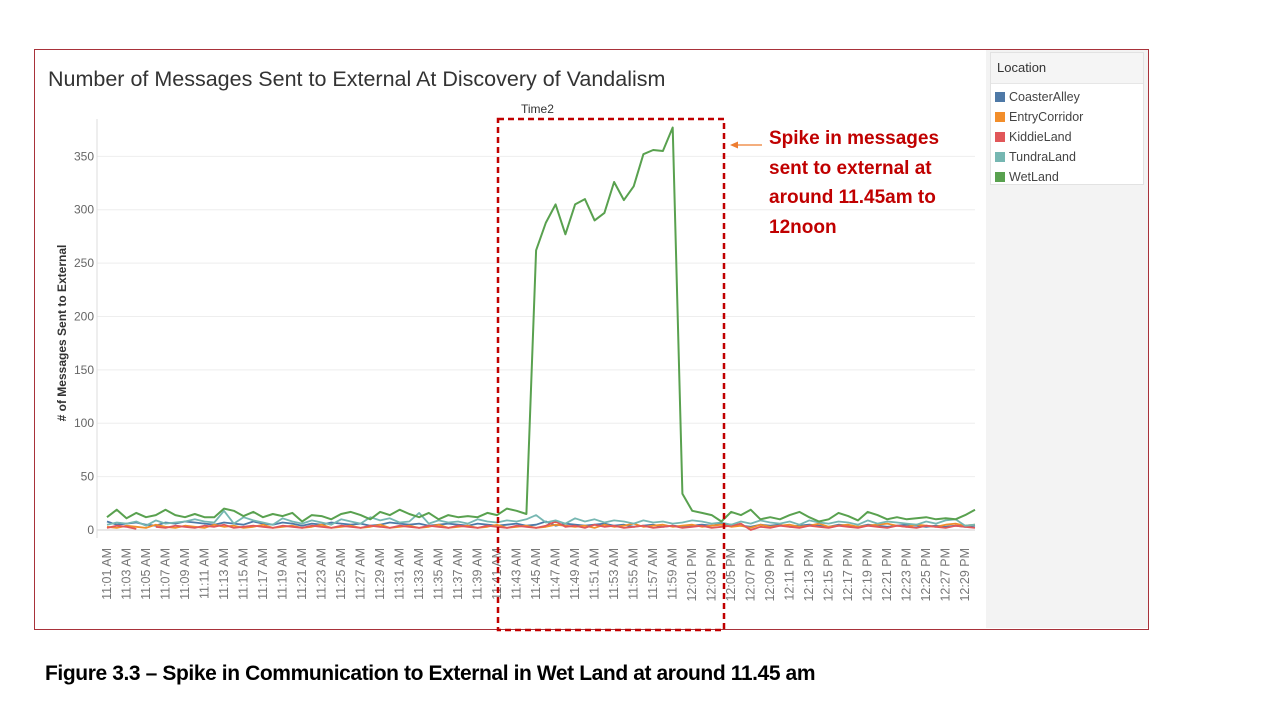 The image size is (1280, 720). I want to click on series-line-tundraland, so click(541, 518).